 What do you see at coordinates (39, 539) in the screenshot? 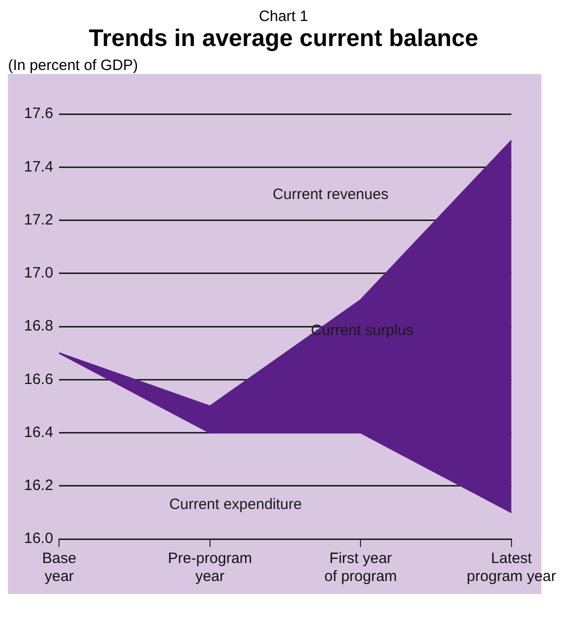
I see `y-tick-label: 16.0` at bounding box center [39, 539].